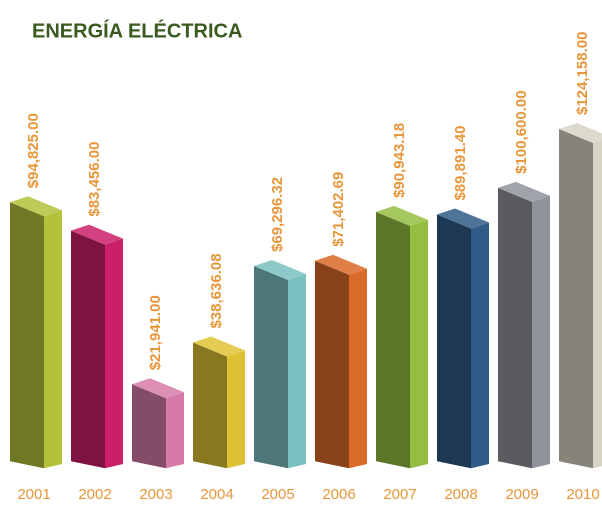 This screenshot has height=505, width=602. Describe the element at coordinates (521, 494) in the screenshot. I see `x-tick-label: 2009` at that location.